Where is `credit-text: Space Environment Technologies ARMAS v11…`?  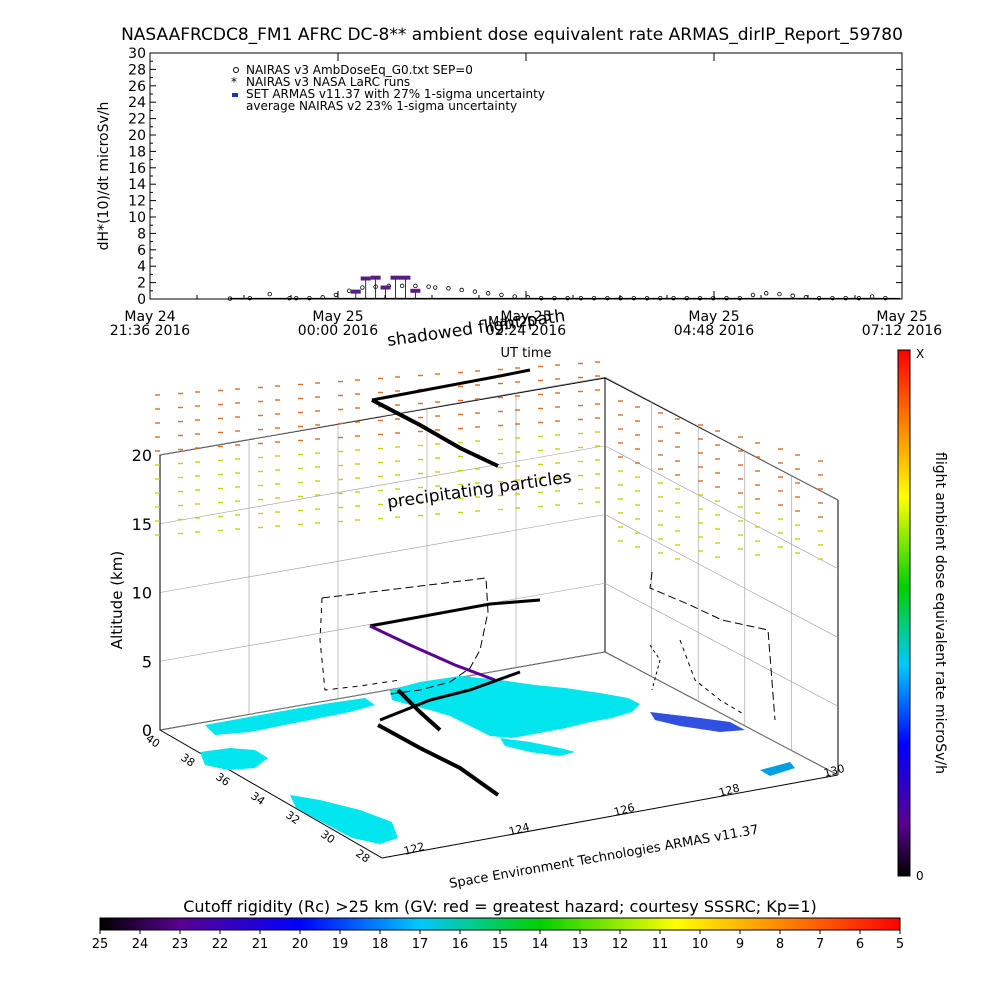
credit-text: Space Environment Technologies ARMAS v11… is located at coordinates (604, 857).